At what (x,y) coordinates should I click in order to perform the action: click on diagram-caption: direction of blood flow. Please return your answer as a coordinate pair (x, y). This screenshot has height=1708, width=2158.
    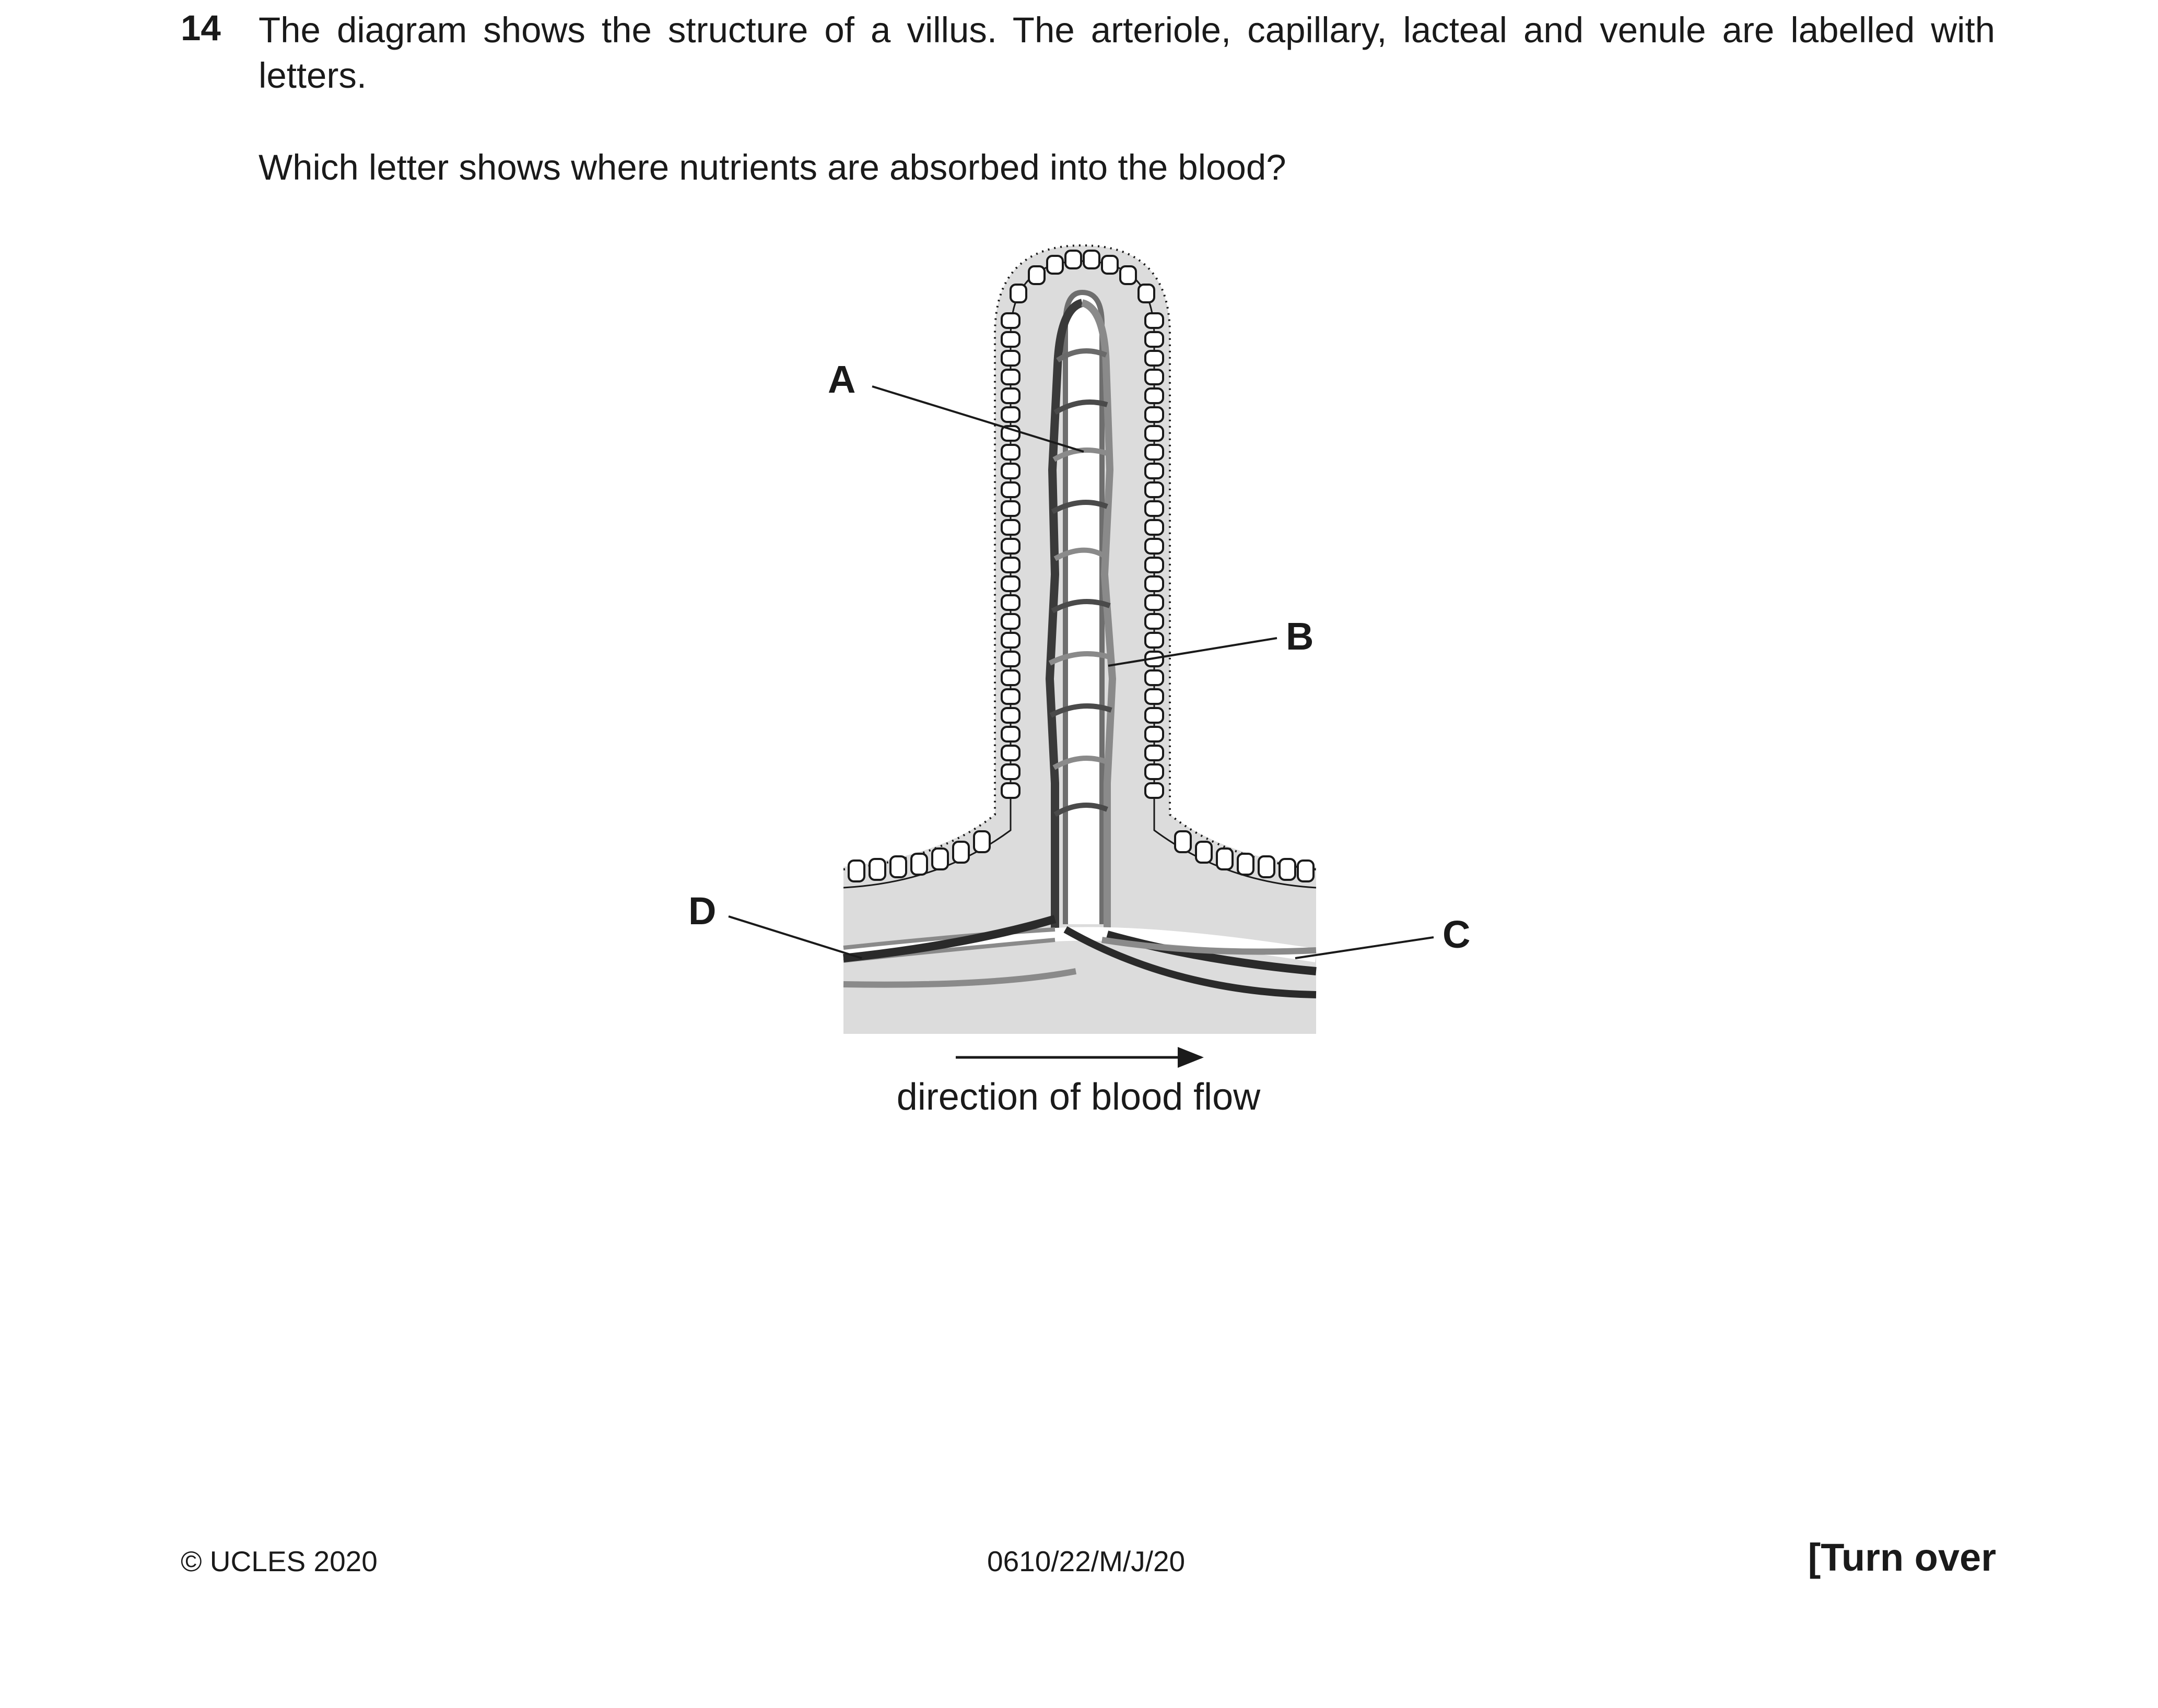
    Looking at the image, I should click on (1079, 1097).